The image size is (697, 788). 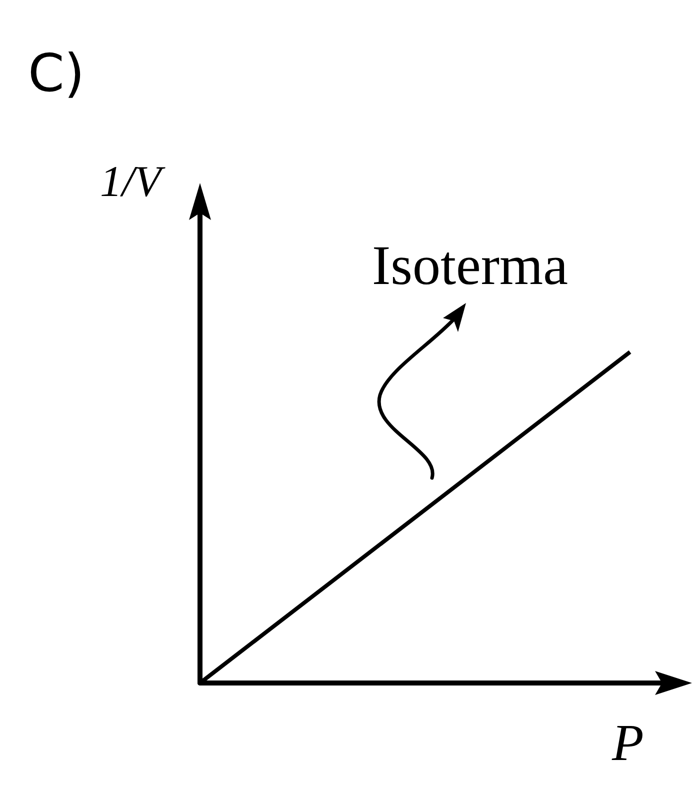 I want to click on text: Isoterma, so click(x=470, y=266).